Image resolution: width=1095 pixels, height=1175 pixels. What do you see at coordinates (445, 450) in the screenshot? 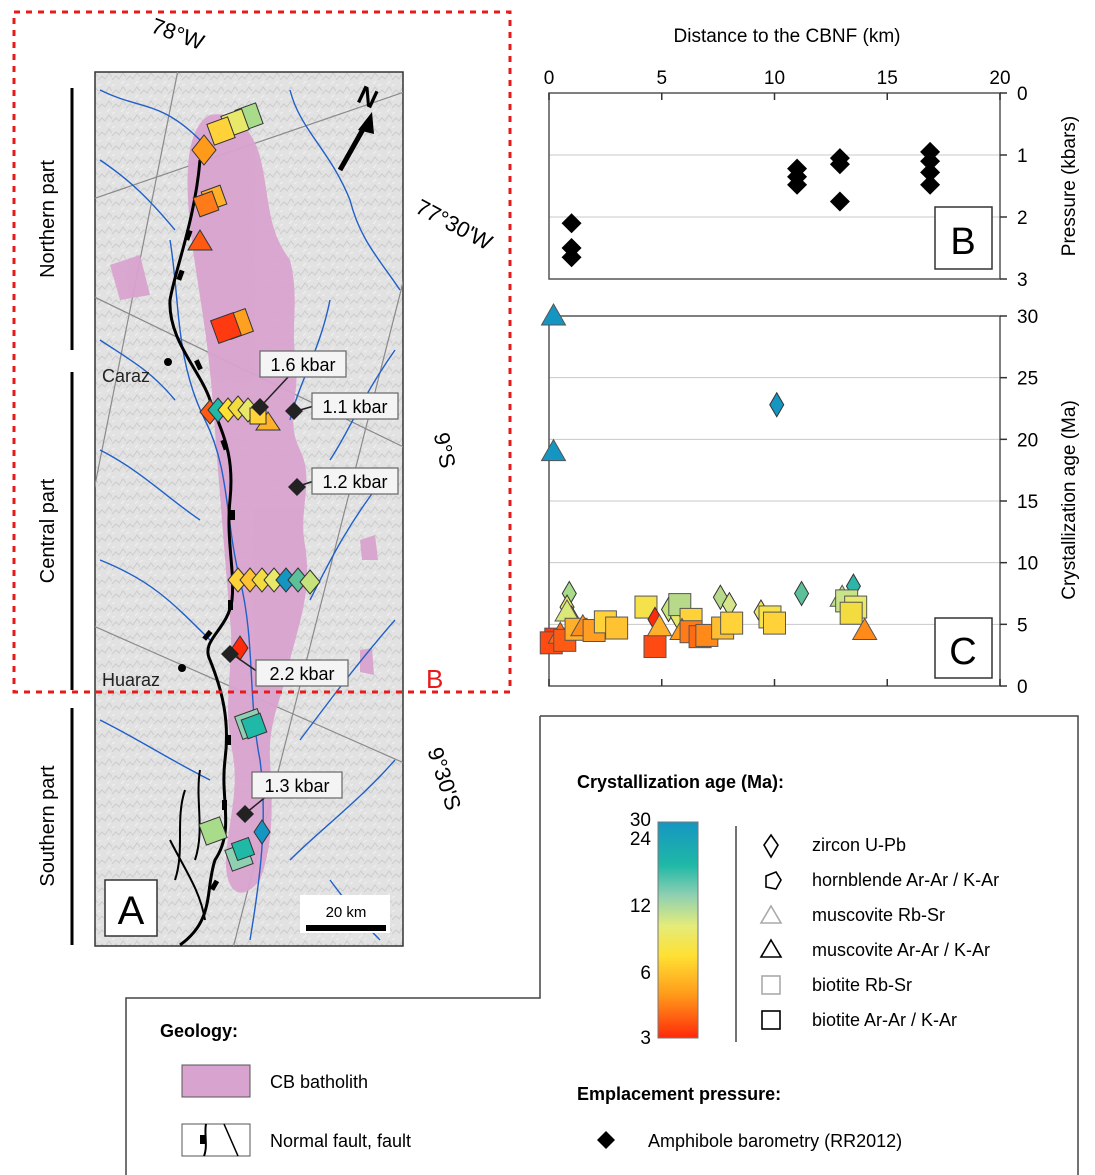
I see `lat-9s: 9°S` at bounding box center [445, 450].